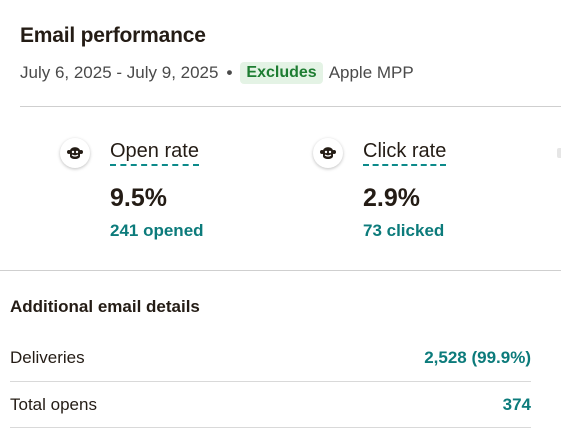 The width and height of the screenshot is (561, 437). I want to click on click-rate-label: Click rate, so click(405, 153).